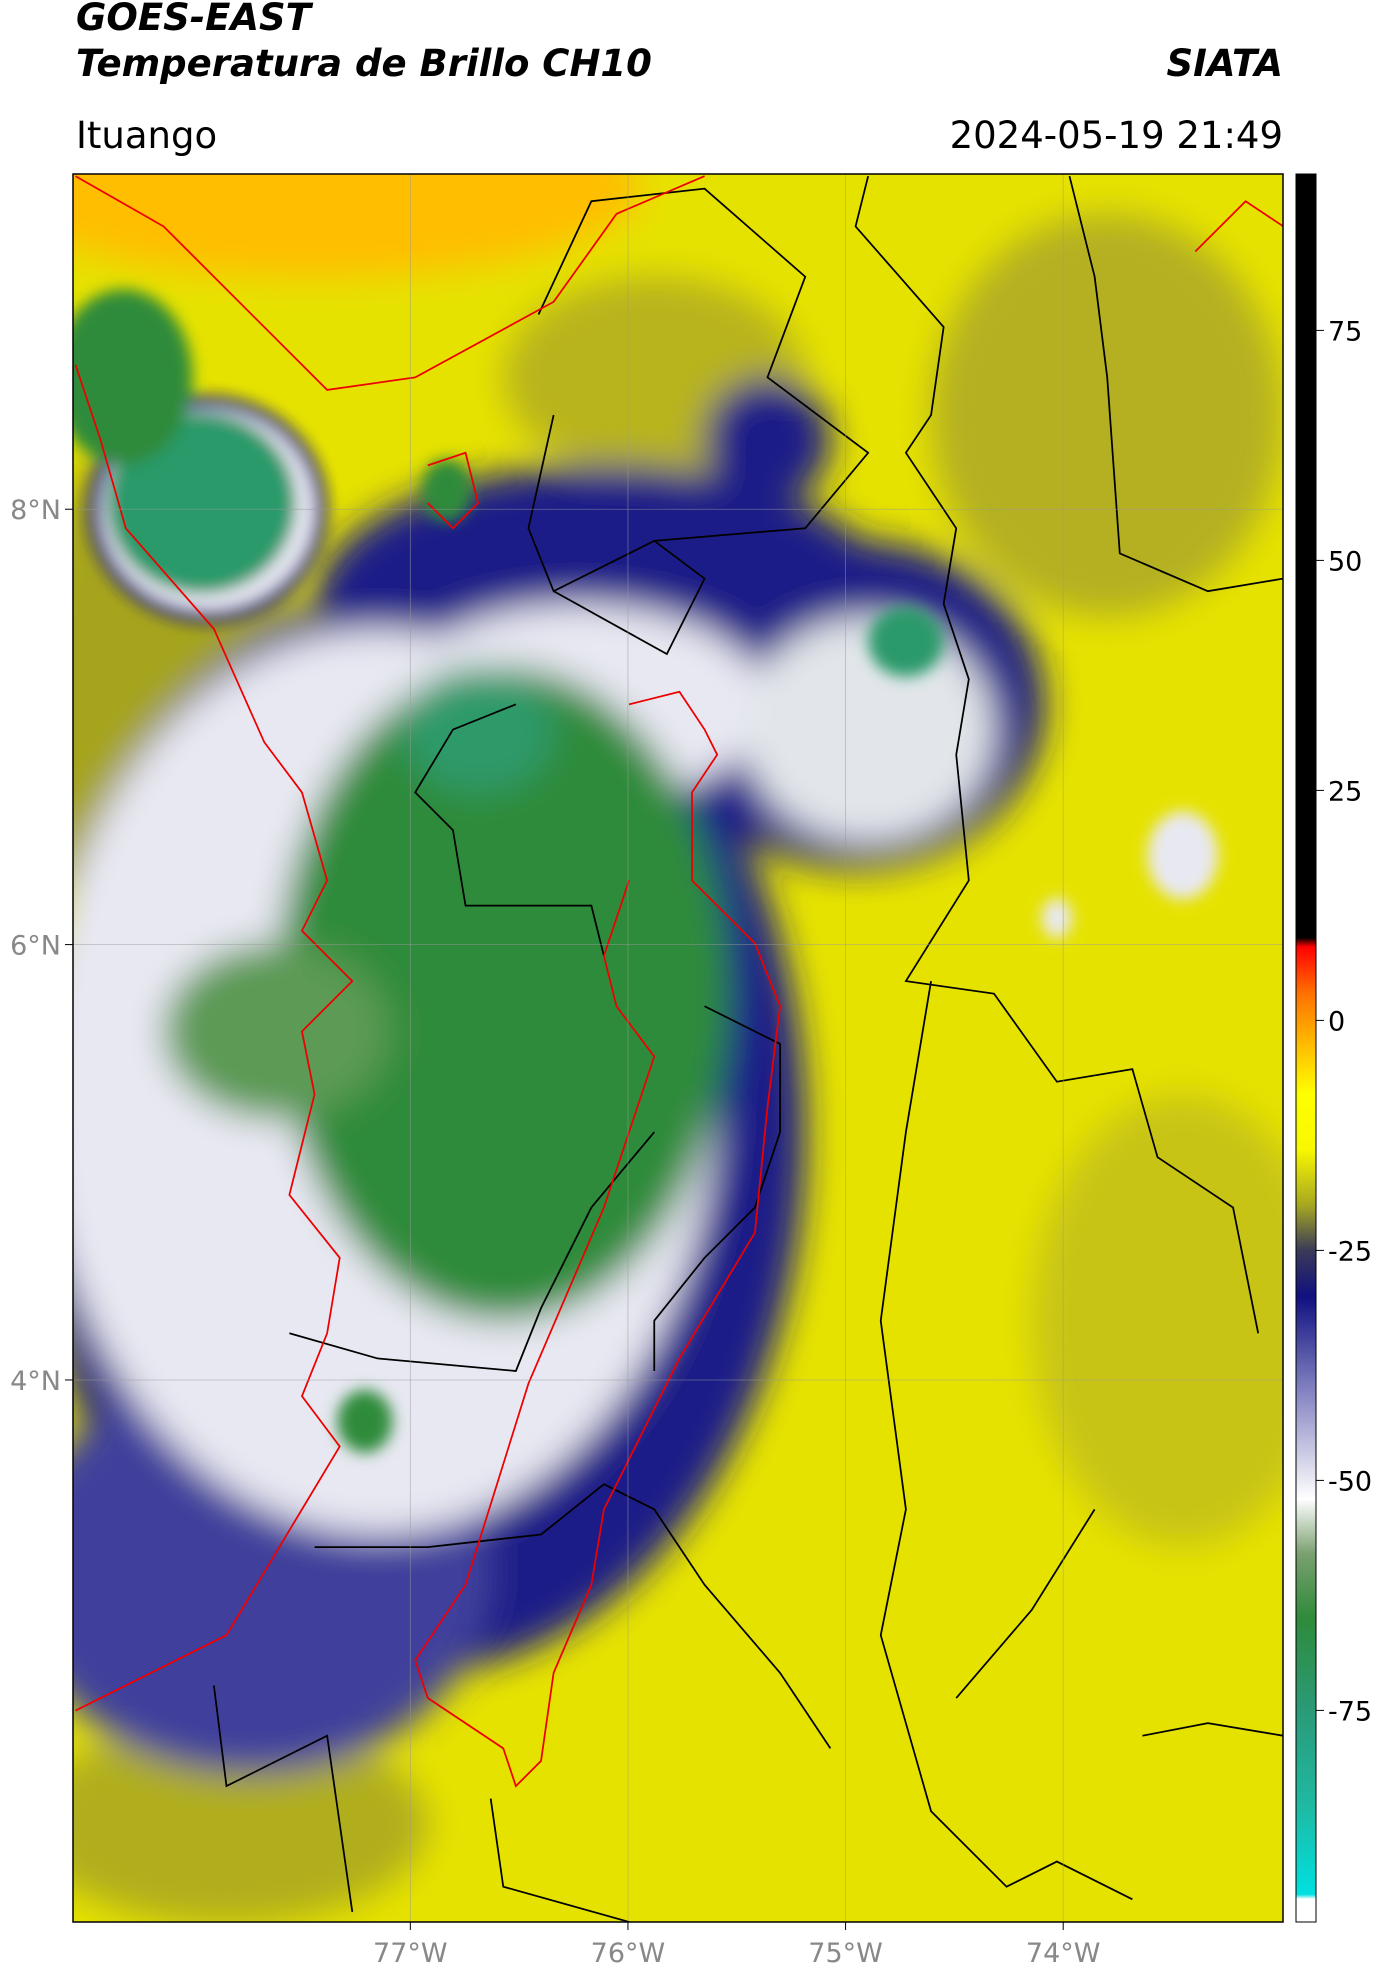 This screenshot has height=1981, width=1384. I want to click on lon-tick-label: 77°W, so click(410, 1953).